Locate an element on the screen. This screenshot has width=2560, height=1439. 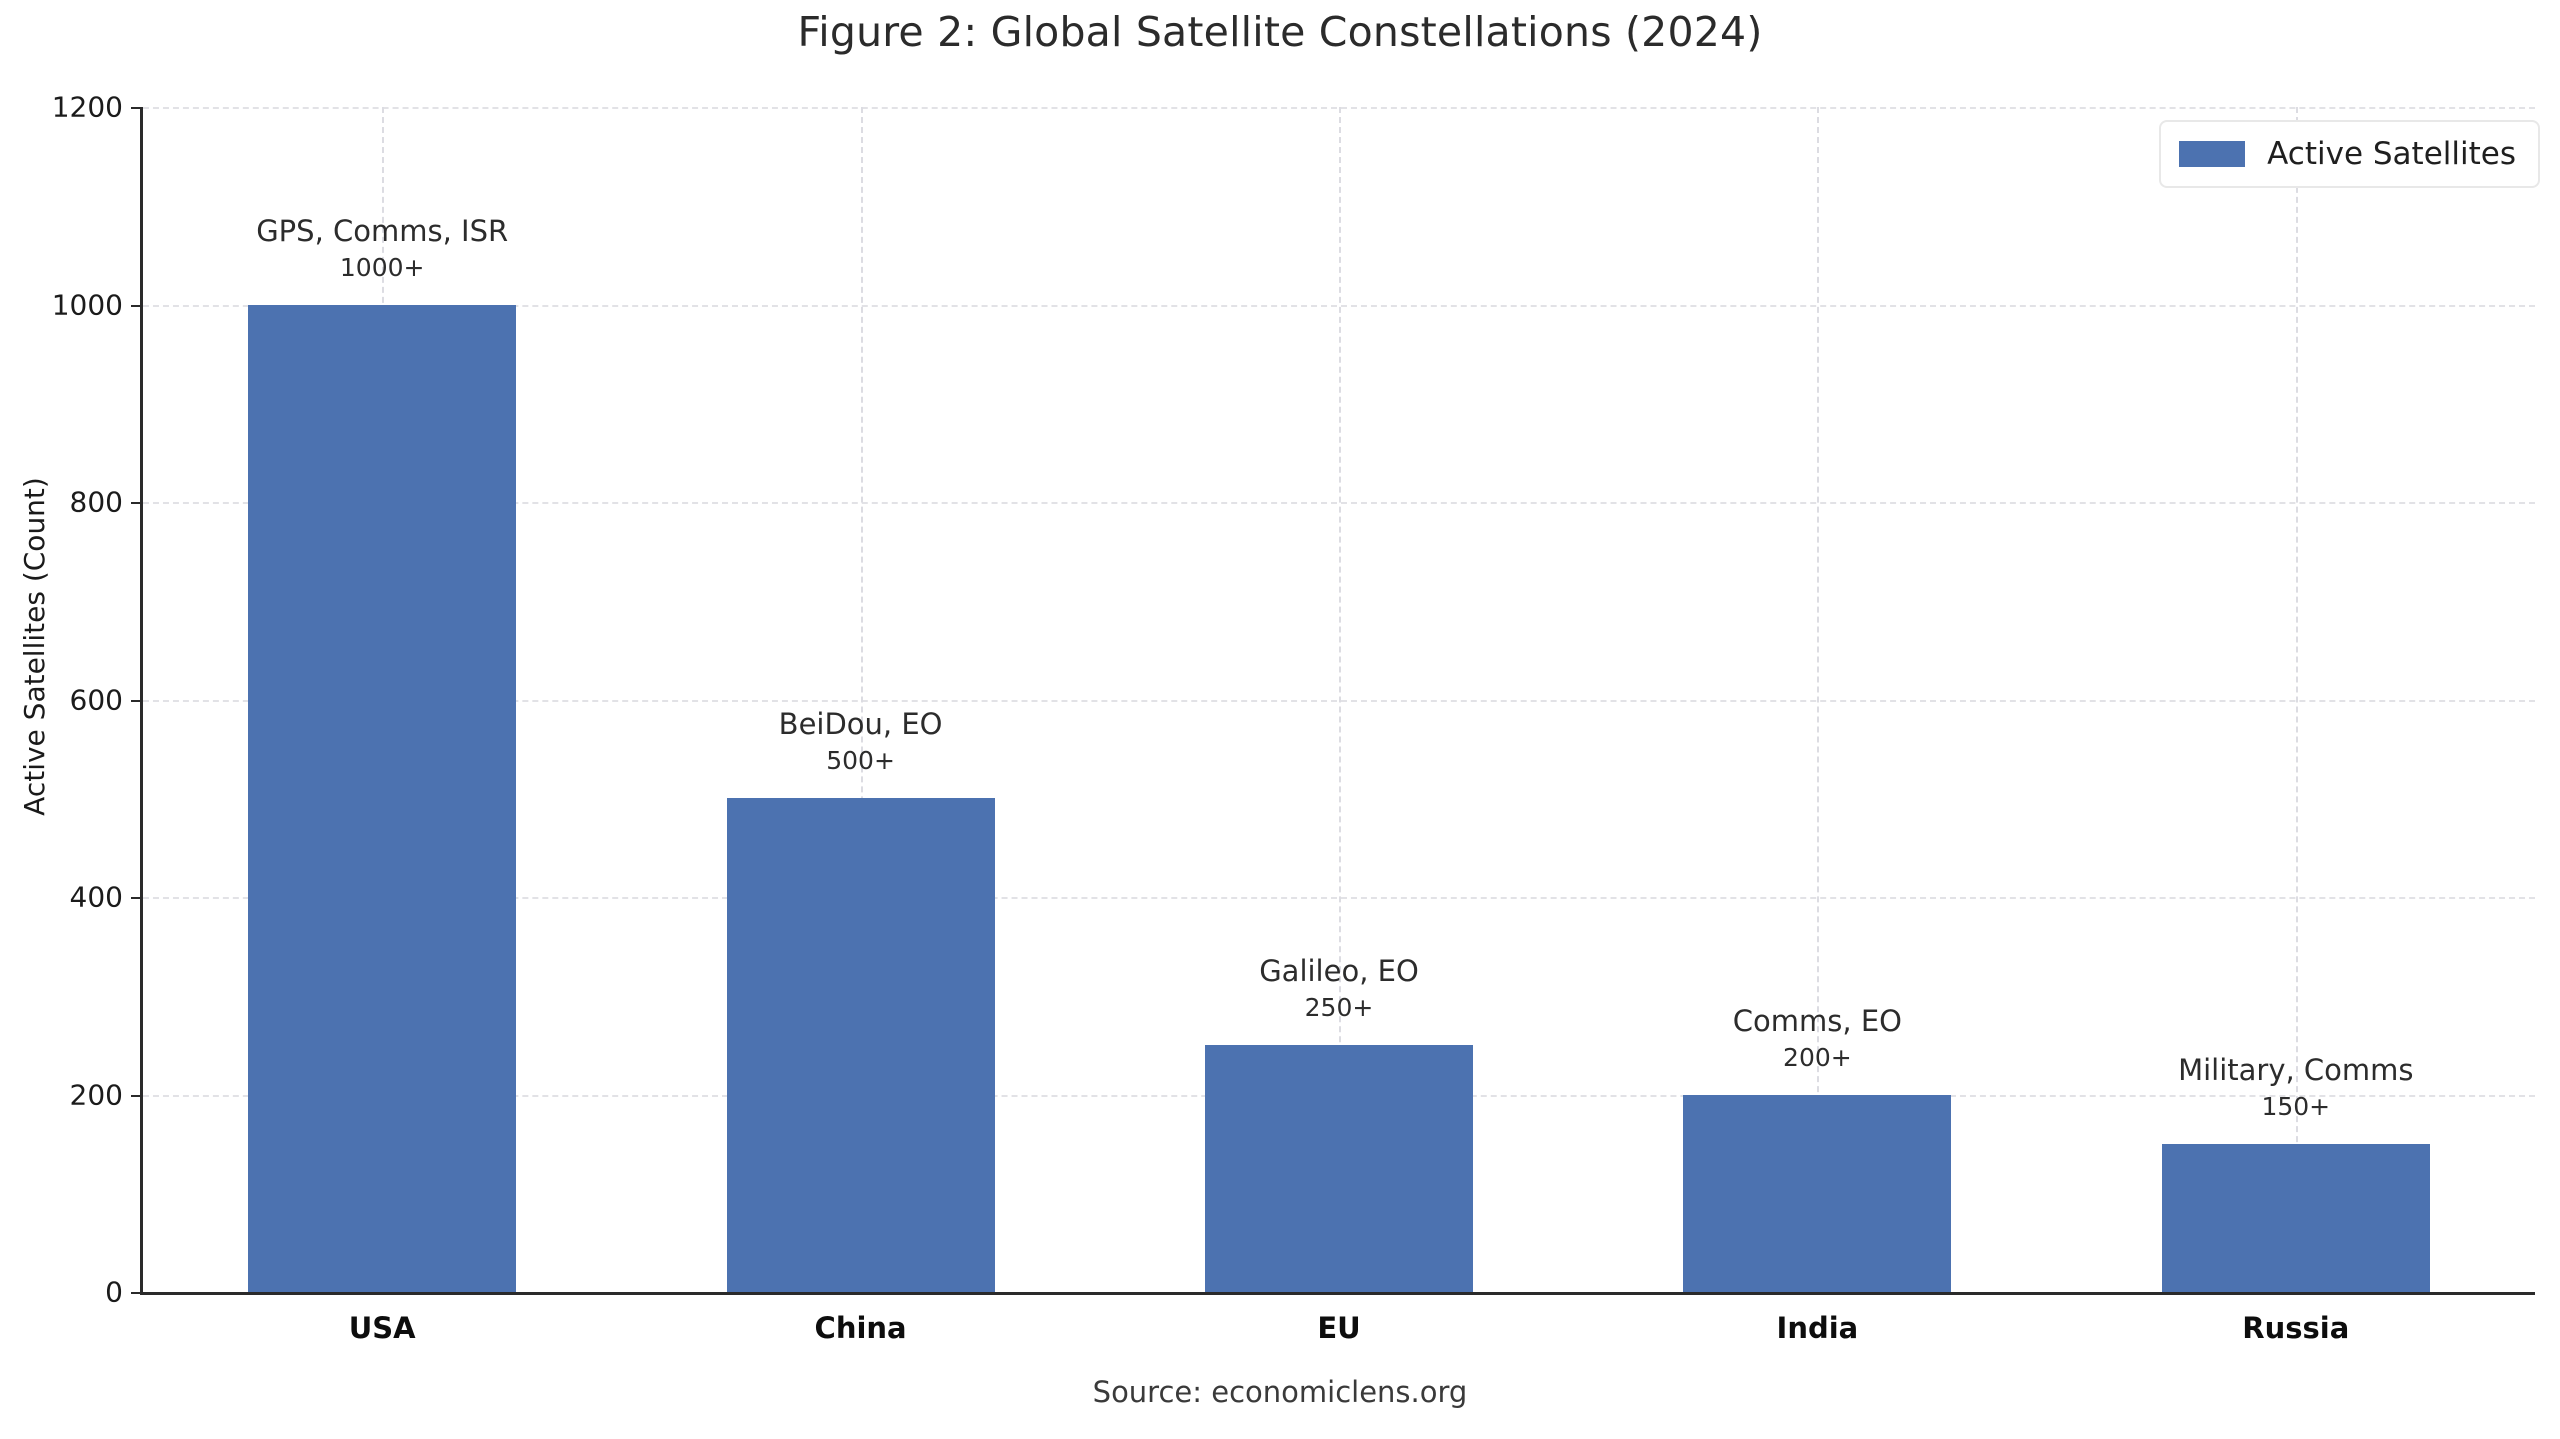
bar-annotation-eu: Galileo, EO 250+ is located at coordinates (1339, 988).